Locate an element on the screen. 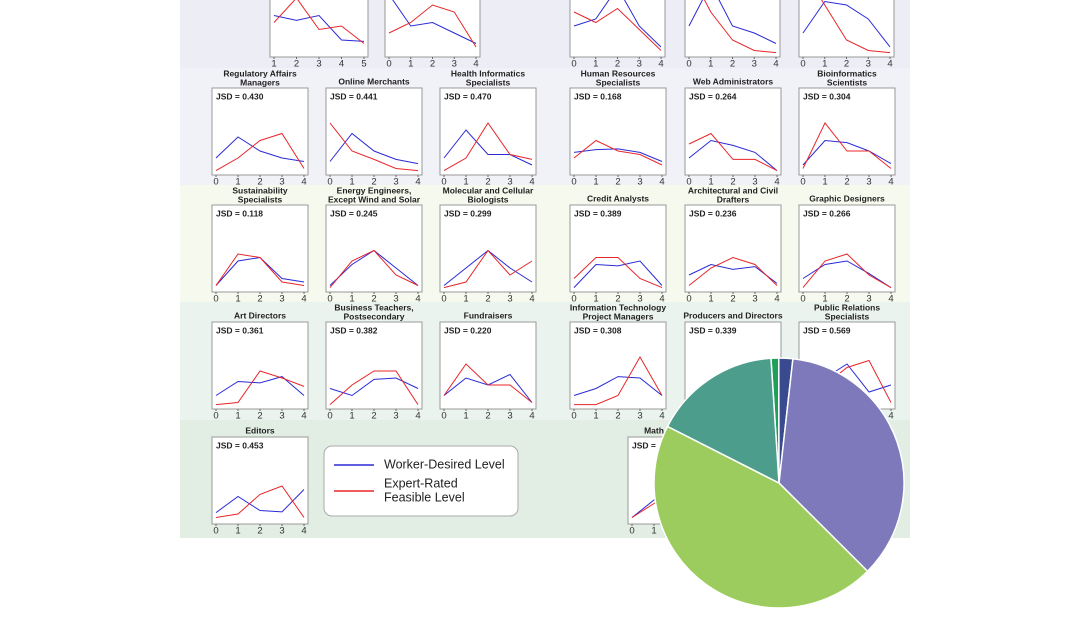 The image size is (1080, 643). jsd-label: JSD = 0.264 is located at coordinates (713, 96).